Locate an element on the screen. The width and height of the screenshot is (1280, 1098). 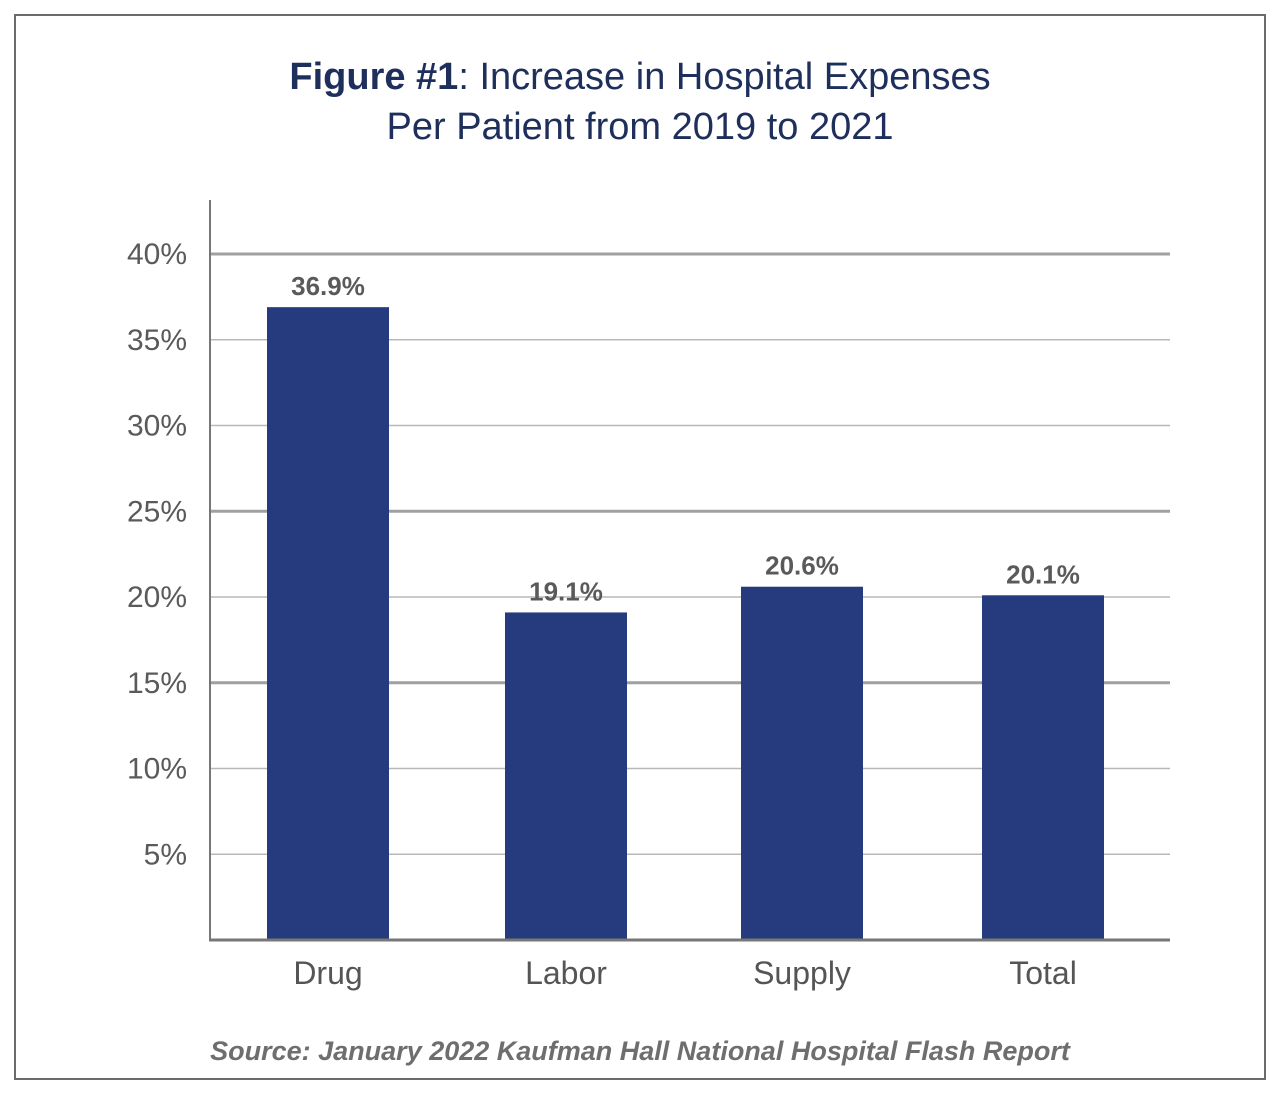
title-text: : Increase in Hospital Expenses is located at coordinates (724, 77).